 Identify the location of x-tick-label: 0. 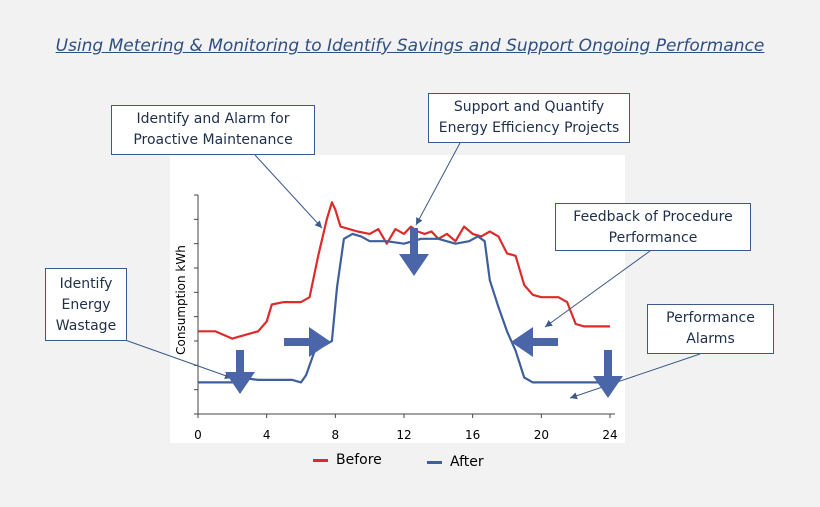
(198, 435).